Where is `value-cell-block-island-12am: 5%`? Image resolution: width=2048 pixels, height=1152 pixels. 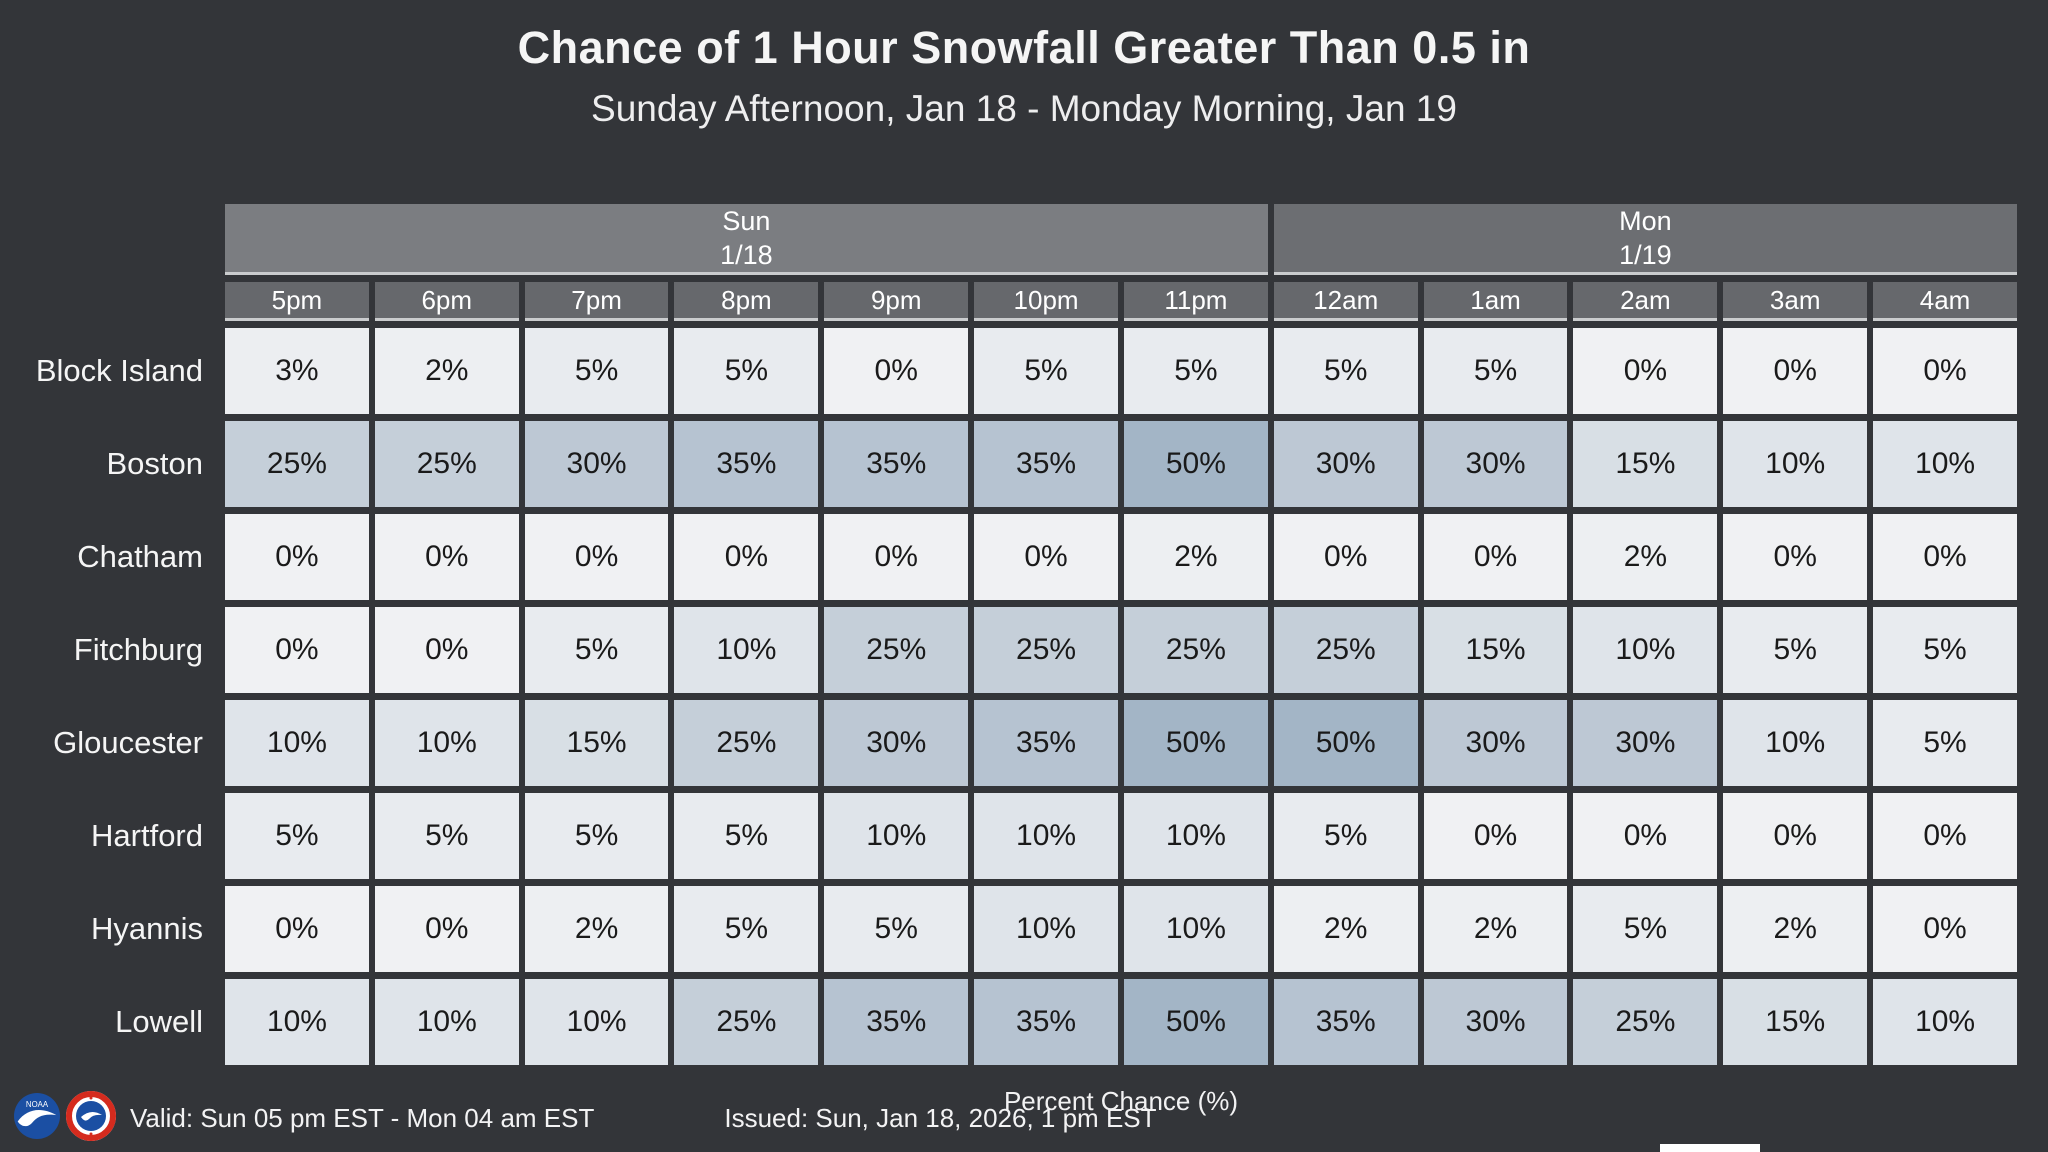 value-cell-block-island-12am: 5% is located at coordinates (1345, 371).